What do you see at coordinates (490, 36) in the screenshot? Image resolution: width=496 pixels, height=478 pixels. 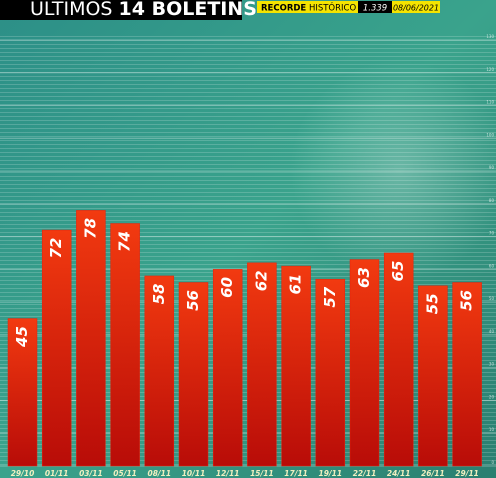 I see `y-tick-label: 130` at bounding box center [490, 36].